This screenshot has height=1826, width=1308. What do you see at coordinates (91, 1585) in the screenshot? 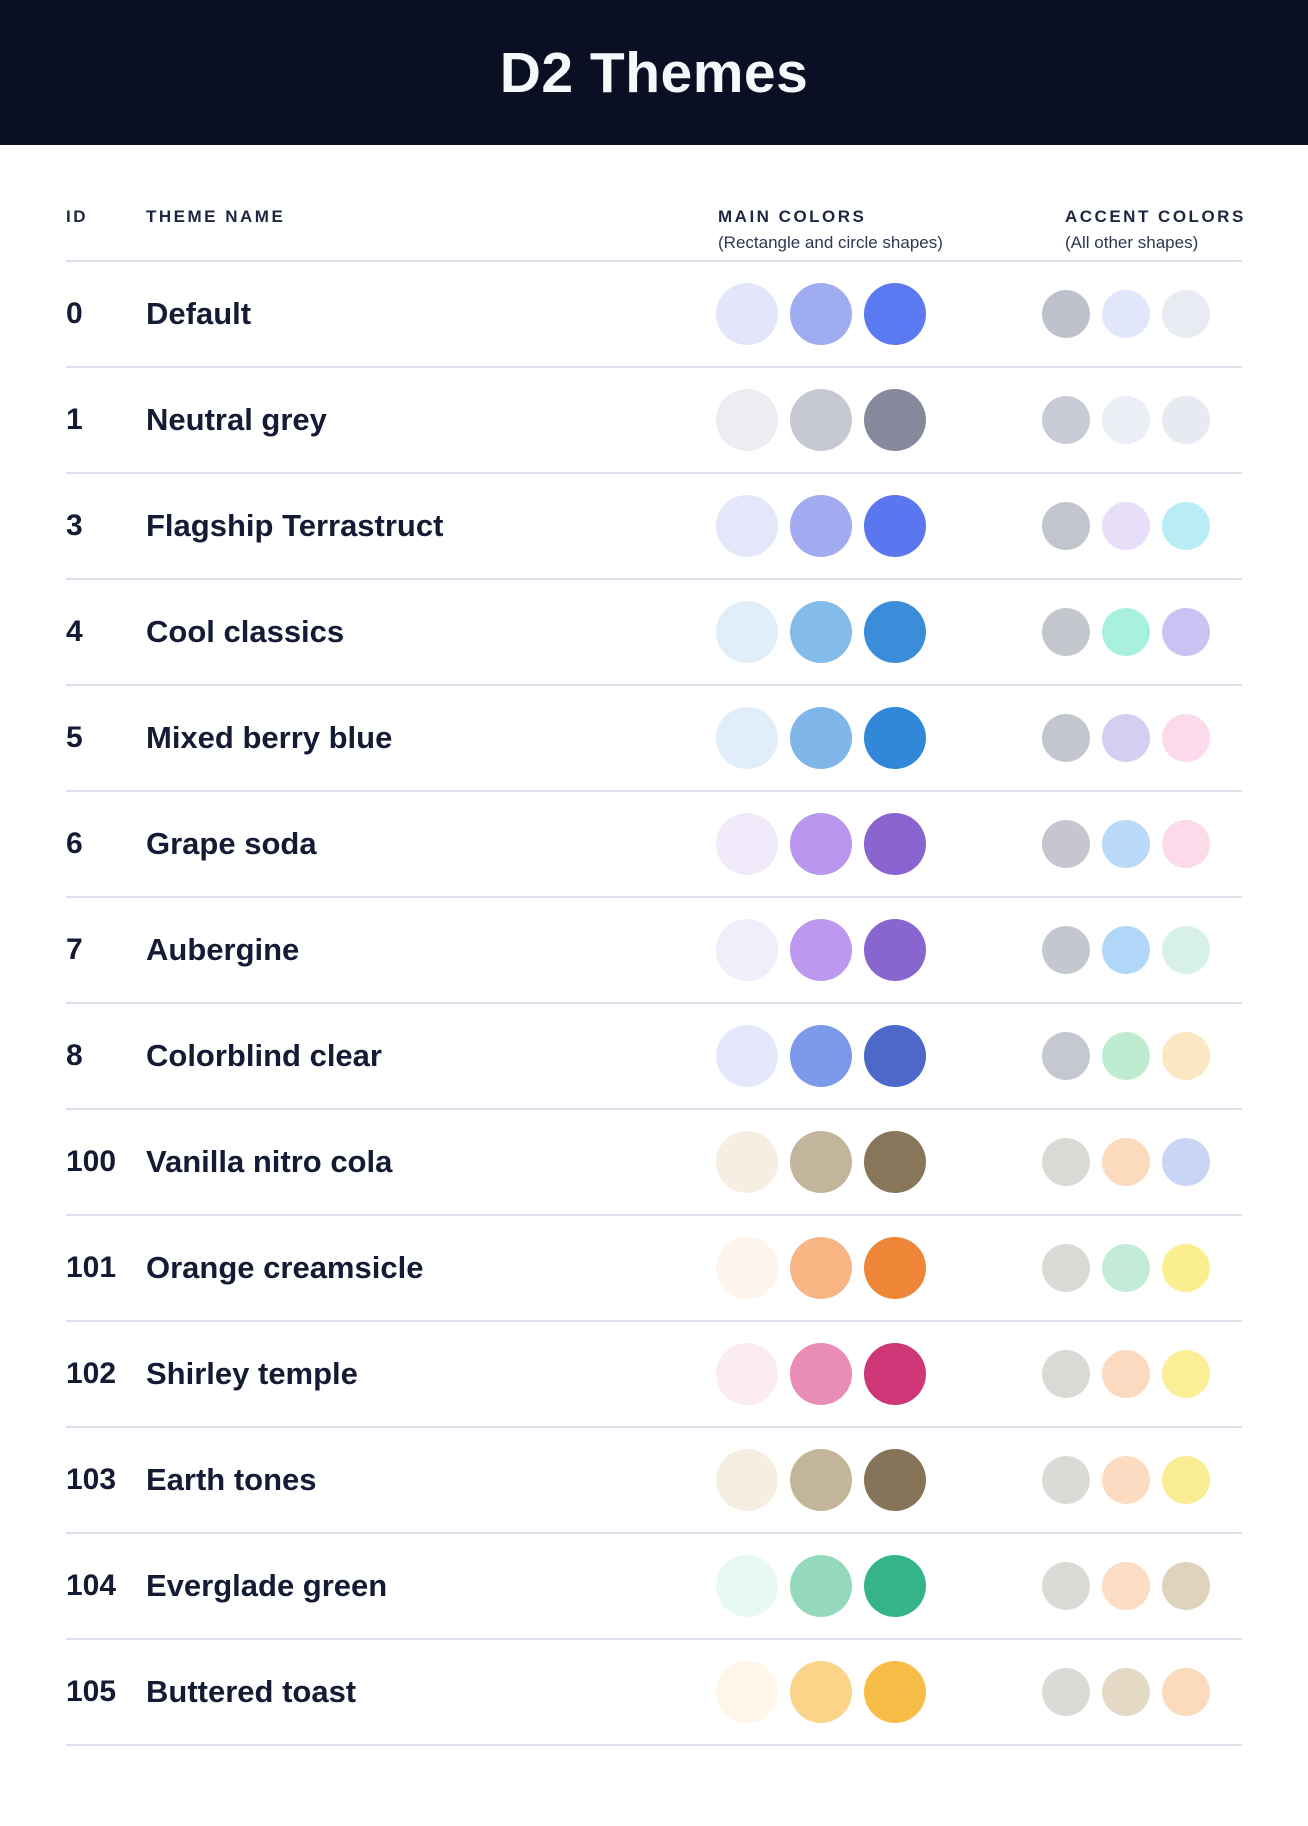
I see `theme-id: 104` at bounding box center [91, 1585].